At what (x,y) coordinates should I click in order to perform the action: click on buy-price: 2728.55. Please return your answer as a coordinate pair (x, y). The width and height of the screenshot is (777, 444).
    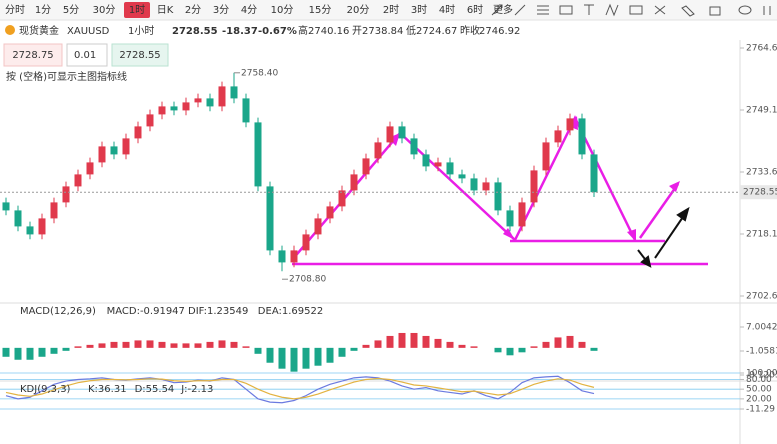
    Looking at the image, I should click on (139, 55).